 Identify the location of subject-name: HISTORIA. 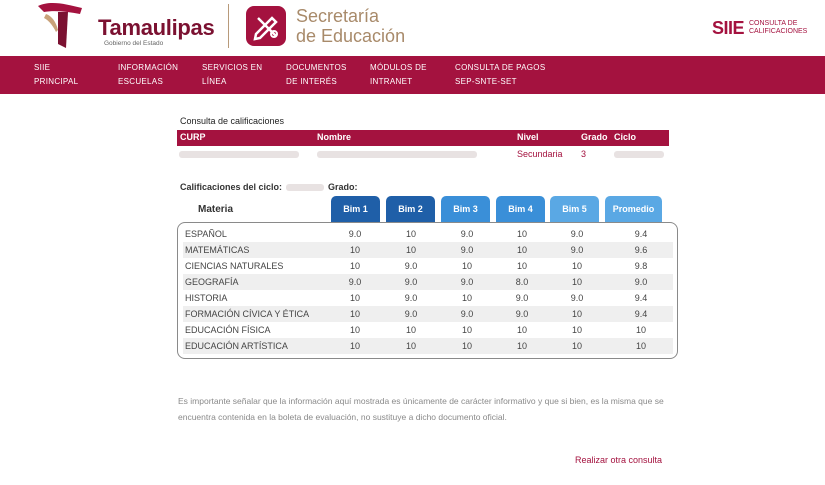
(206, 298).